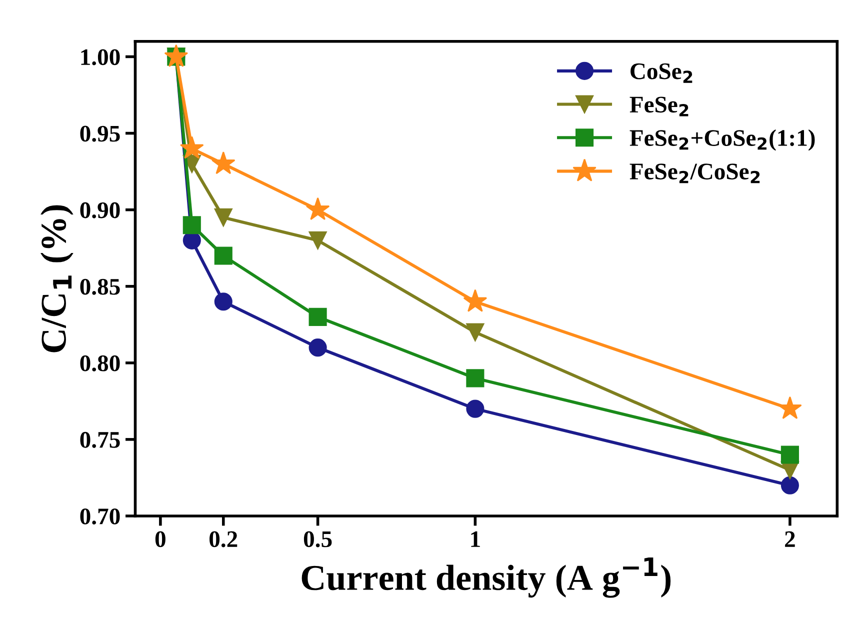  Describe the element at coordinates (659, 106) in the screenshot. I see `legend-label: FeSe$_{2}$` at that location.